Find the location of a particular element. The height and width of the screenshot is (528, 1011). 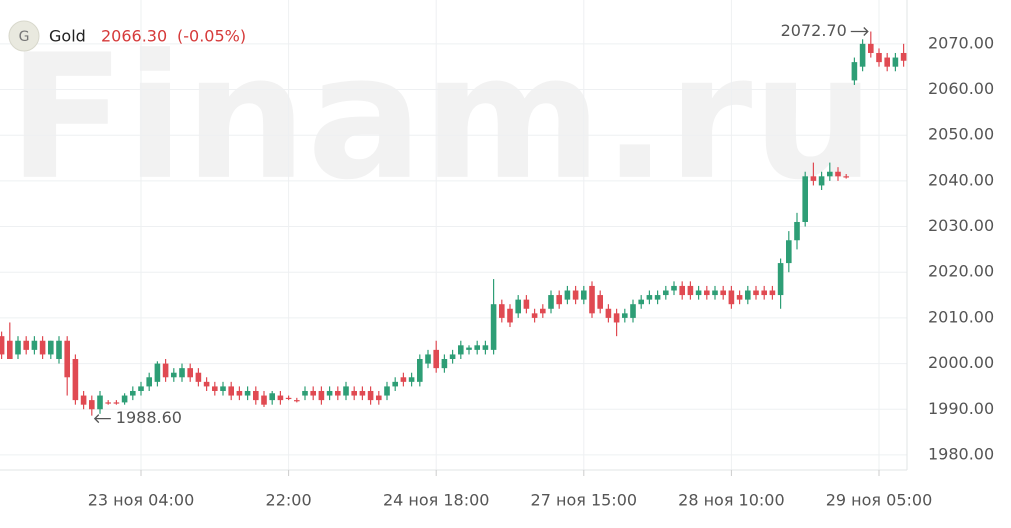

y-tick-label: 2060.00 is located at coordinates (961, 88).